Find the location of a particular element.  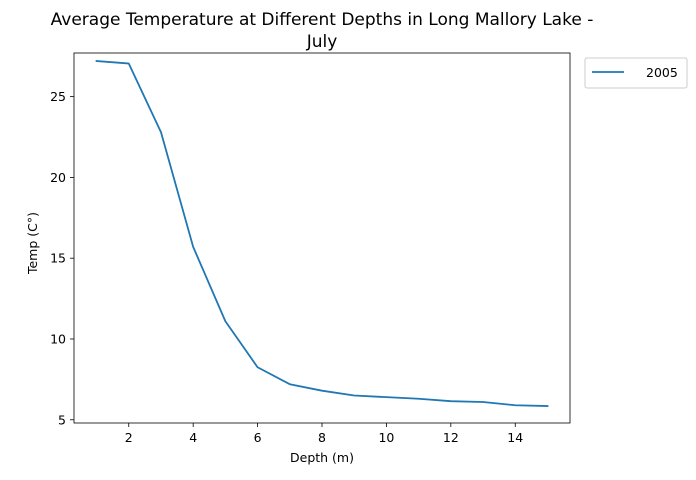

x-tick-label-6: 6 is located at coordinates (258, 437).